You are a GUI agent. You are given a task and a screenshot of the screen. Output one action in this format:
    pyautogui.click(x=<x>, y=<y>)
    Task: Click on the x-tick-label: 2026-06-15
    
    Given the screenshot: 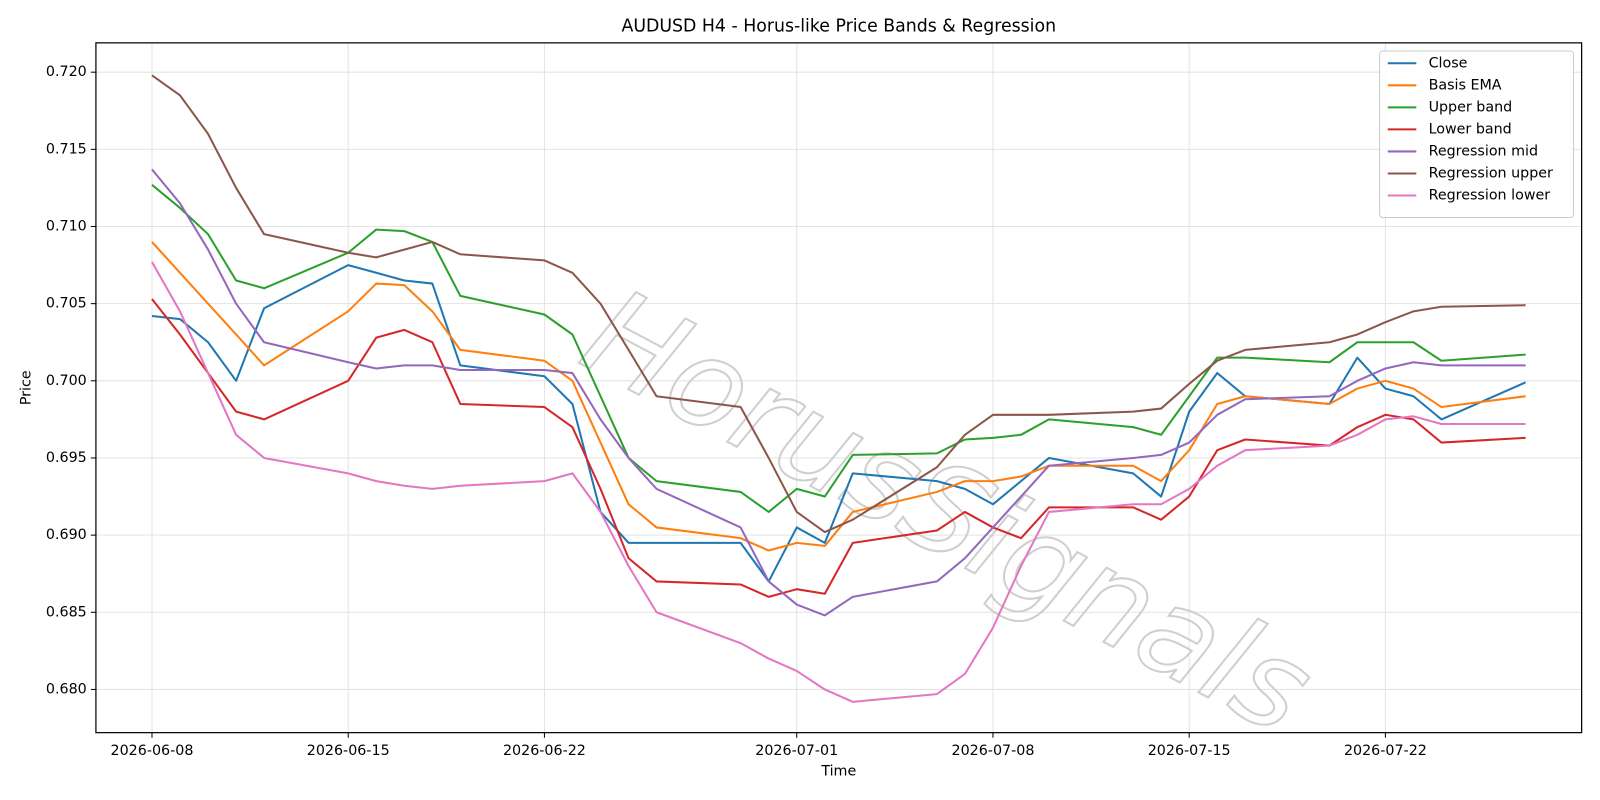 What is the action you would take?
    pyautogui.click(x=348, y=751)
    